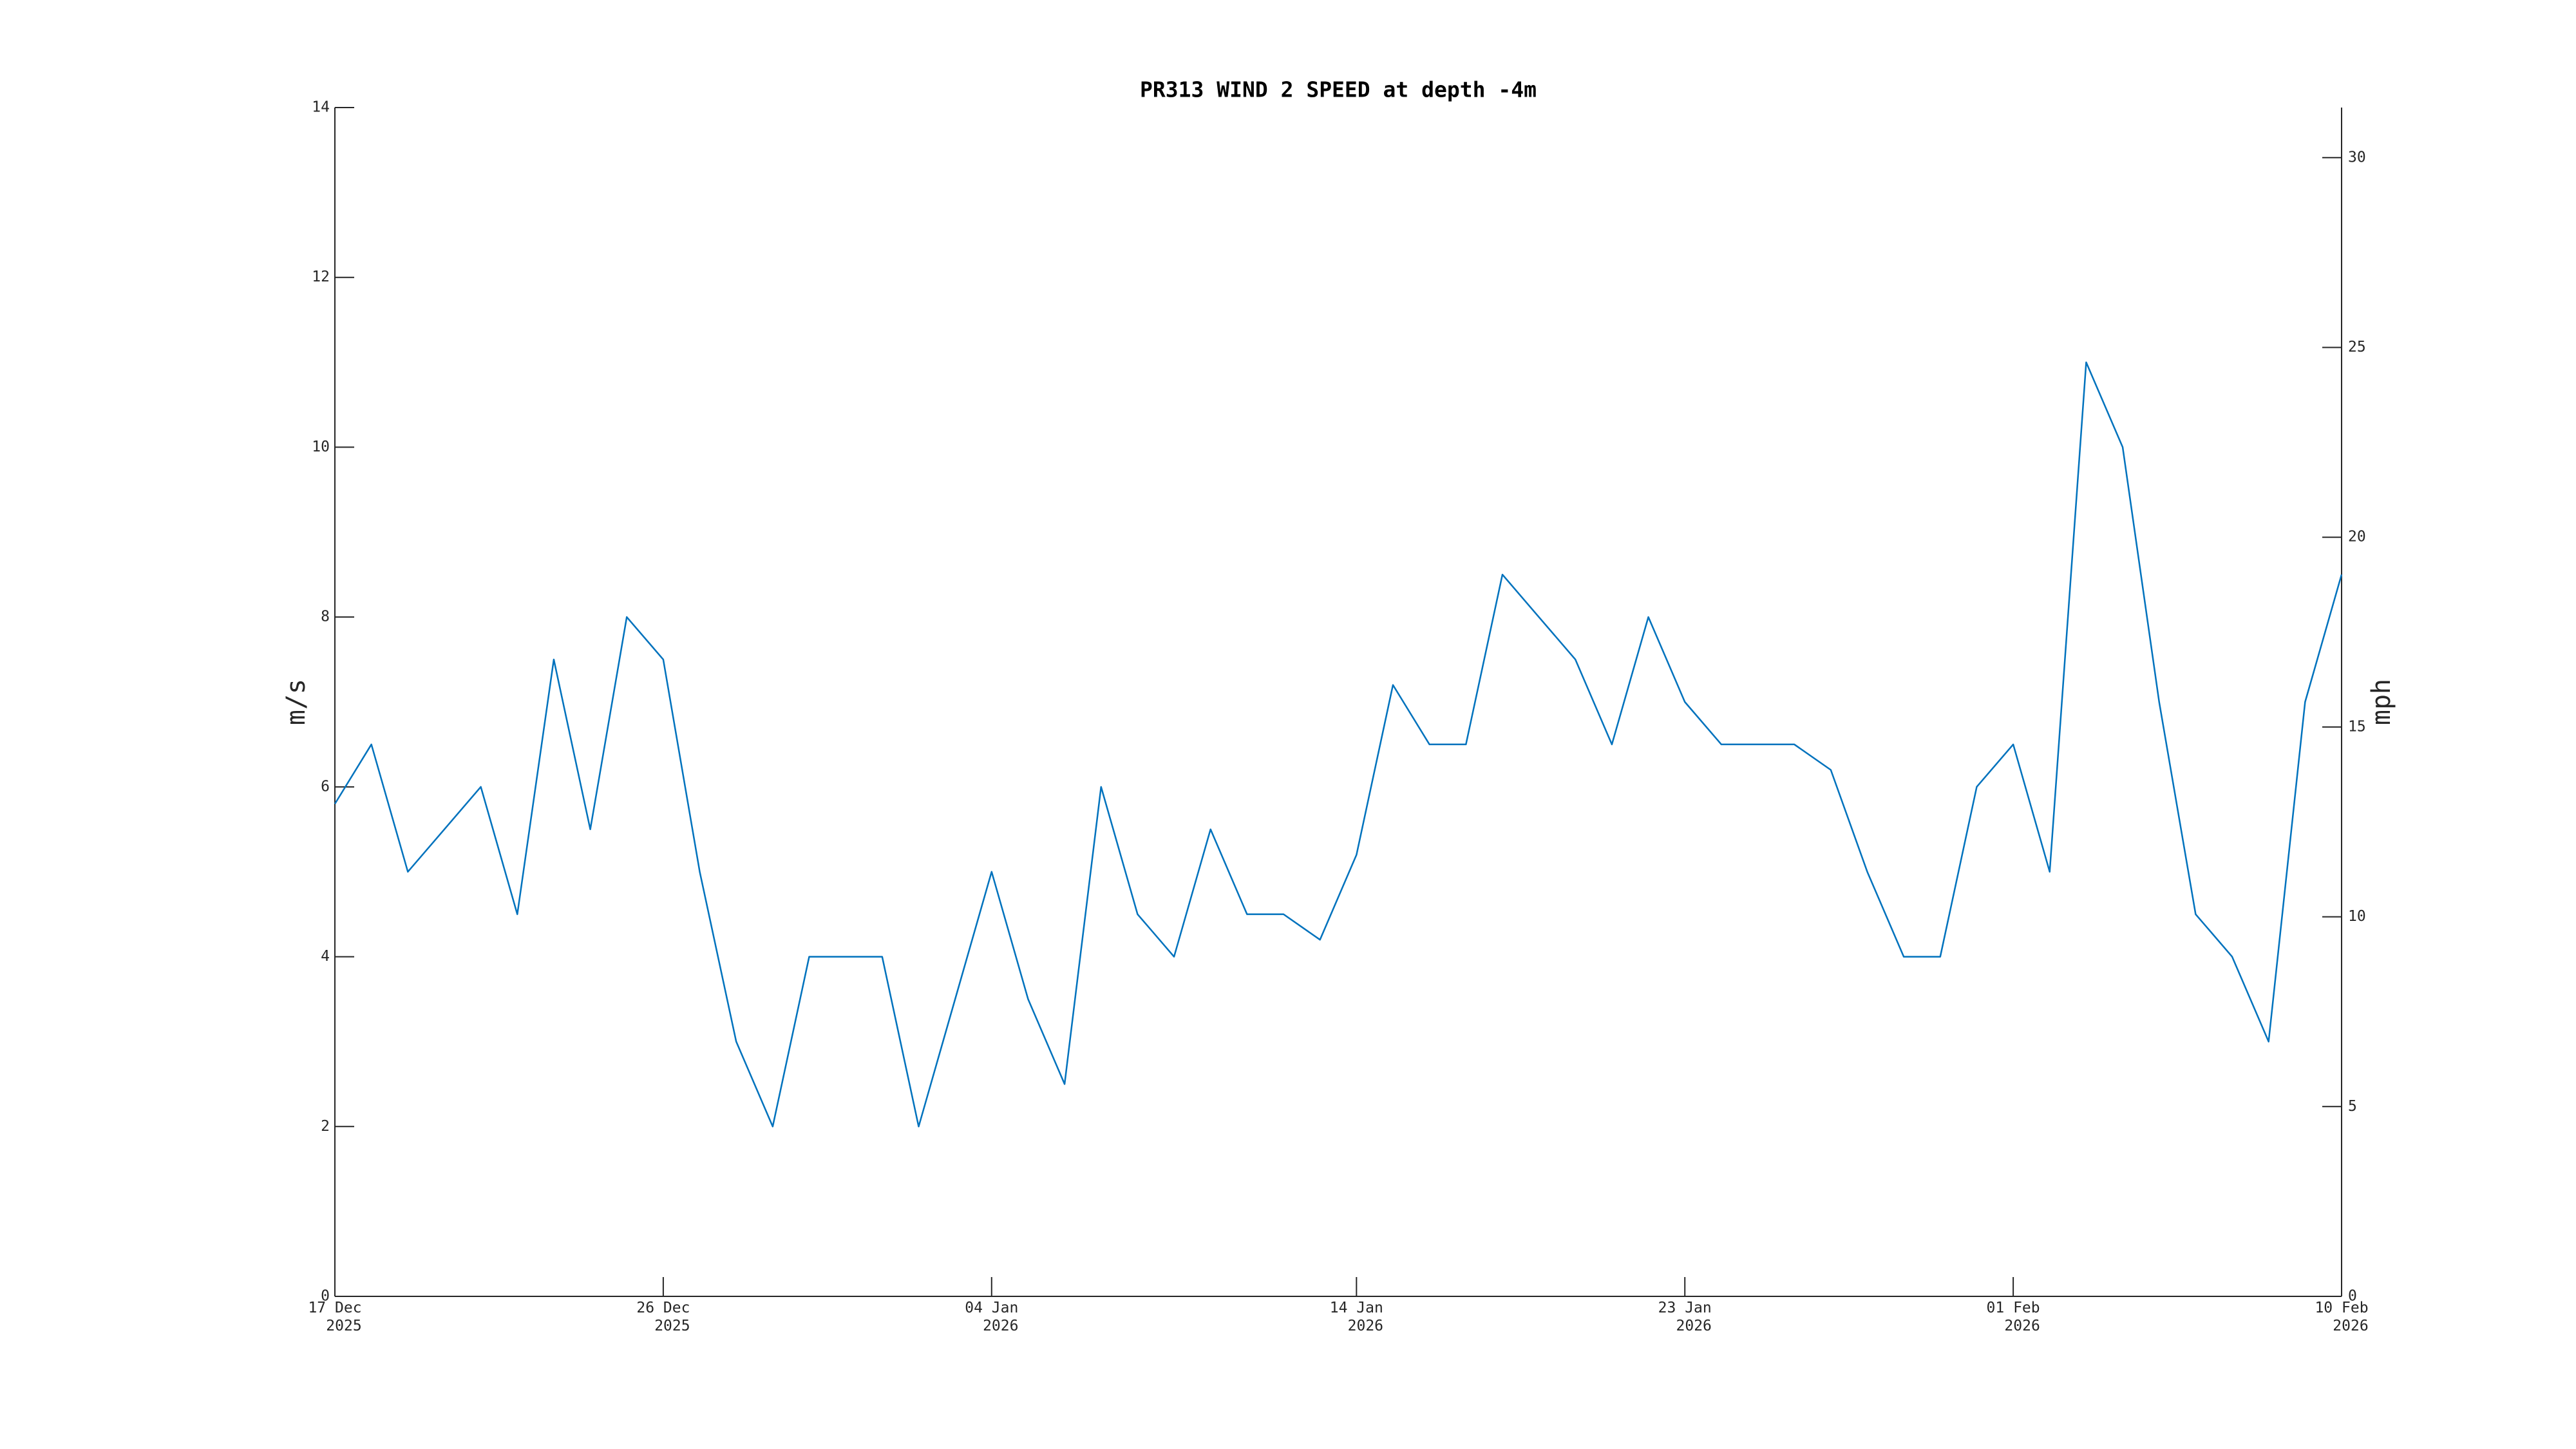 This screenshot has height=1449, width=2576. What do you see at coordinates (2357, 157) in the screenshot?
I see `y2-tick-label: 30` at bounding box center [2357, 157].